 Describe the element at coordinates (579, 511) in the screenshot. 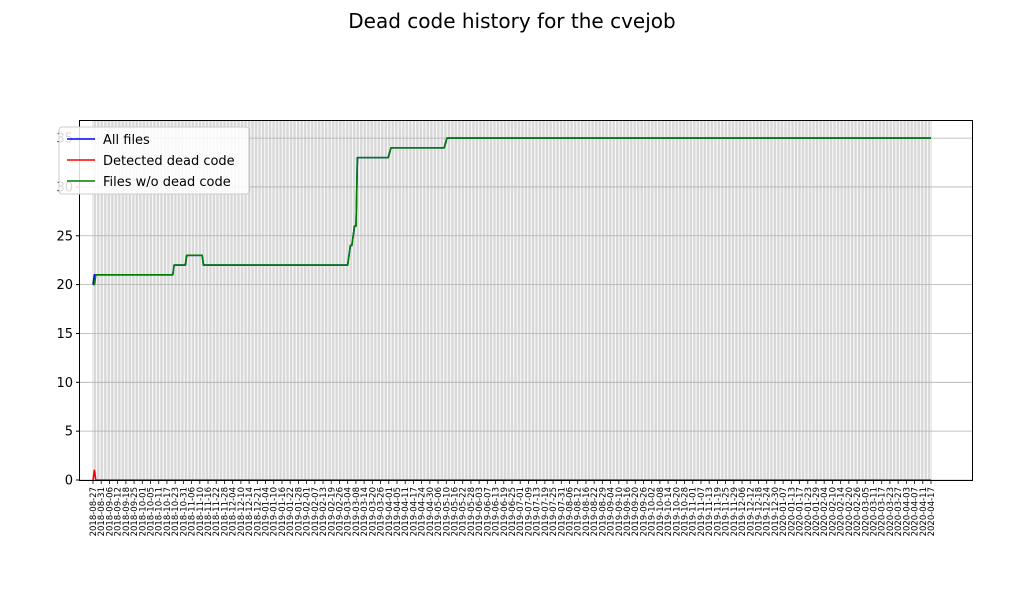

I see `x-tick-label: 2019-08-12` at that location.